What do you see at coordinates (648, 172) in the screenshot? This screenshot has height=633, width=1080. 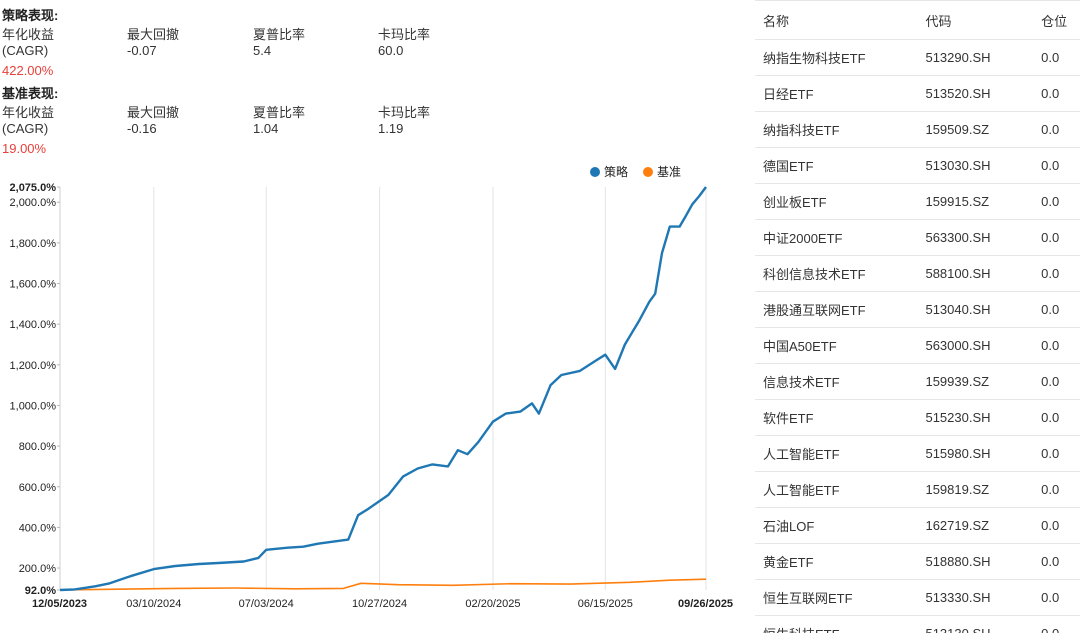 I see `legend-marker-benchmark` at bounding box center [648, 172].